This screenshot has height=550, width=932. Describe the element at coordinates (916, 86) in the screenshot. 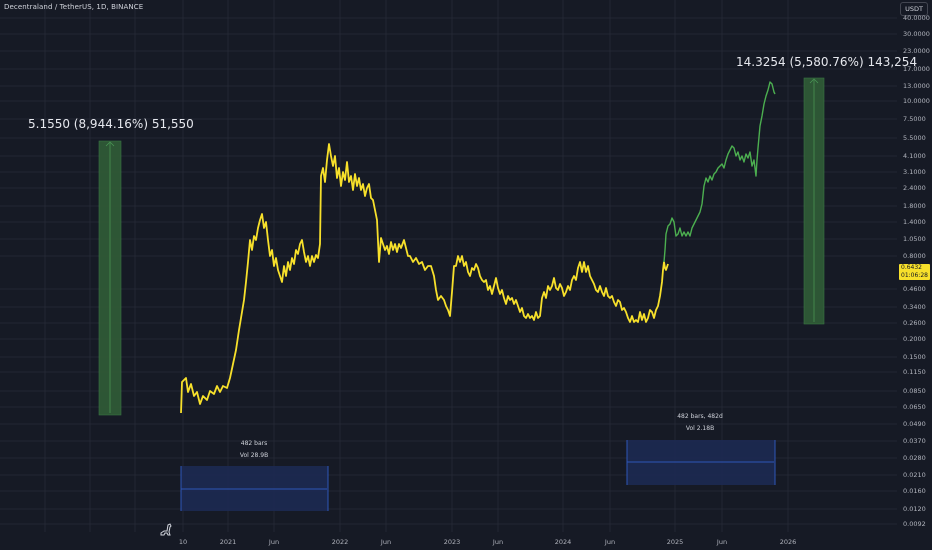

I see `price-tick-label: 13.0000` at that location.